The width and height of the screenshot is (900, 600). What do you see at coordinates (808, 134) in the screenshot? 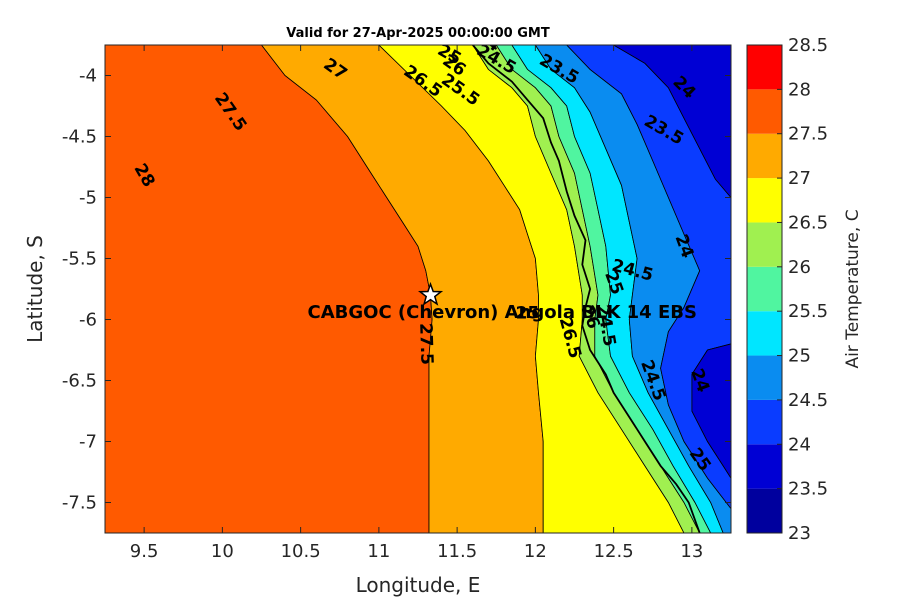
I see `colorbar-tick-label: 27.5` at bounding box center [808, 134].